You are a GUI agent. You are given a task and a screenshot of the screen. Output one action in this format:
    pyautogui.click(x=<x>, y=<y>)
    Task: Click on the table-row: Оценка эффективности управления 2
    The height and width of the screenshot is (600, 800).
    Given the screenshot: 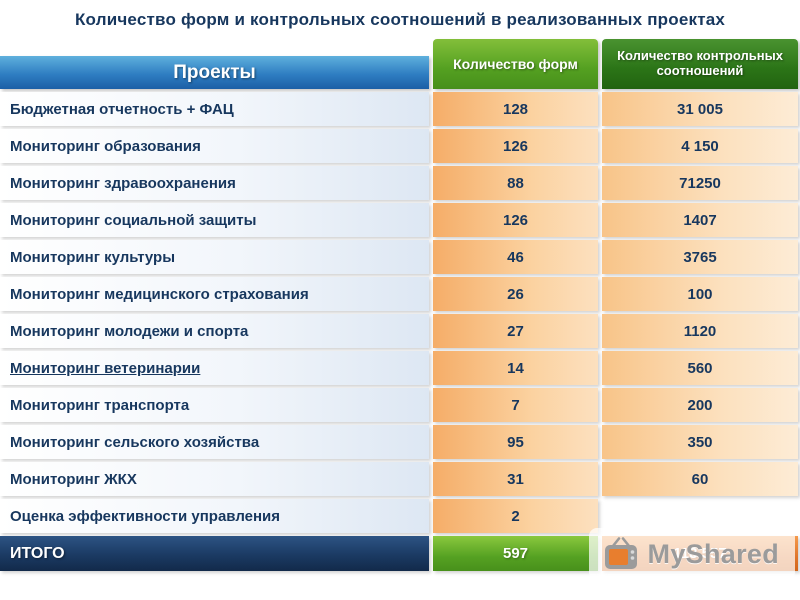 What is the action you would take?
    pyautogui.click(x=399, y=516)
    